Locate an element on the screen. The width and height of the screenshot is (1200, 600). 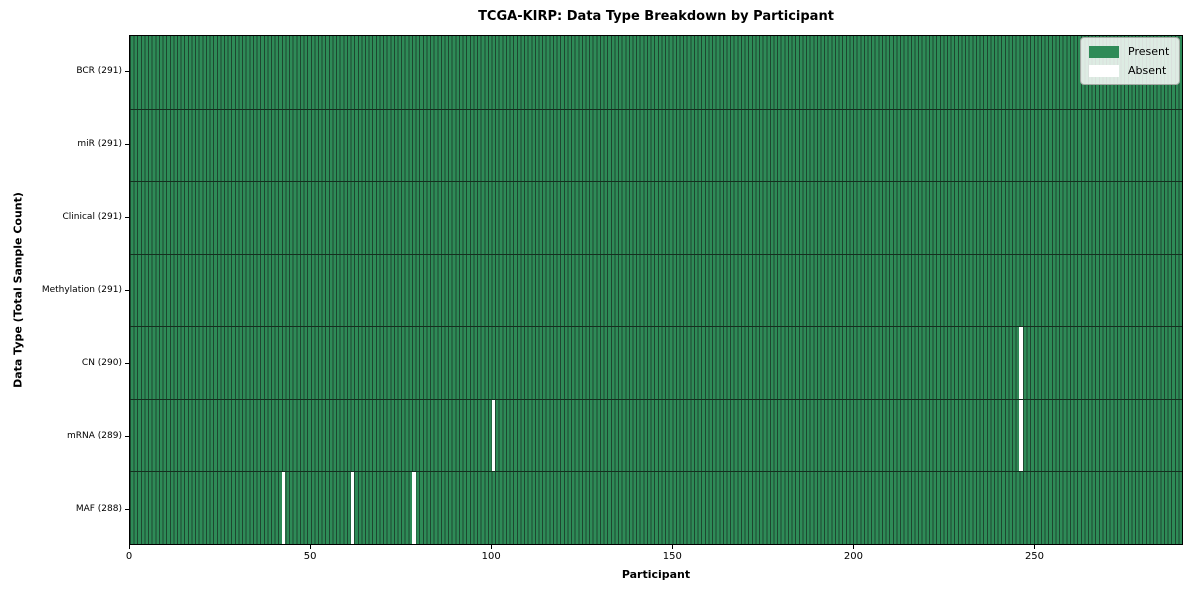
x-tick-label-100: 100 is located at coordinates (491, 556).